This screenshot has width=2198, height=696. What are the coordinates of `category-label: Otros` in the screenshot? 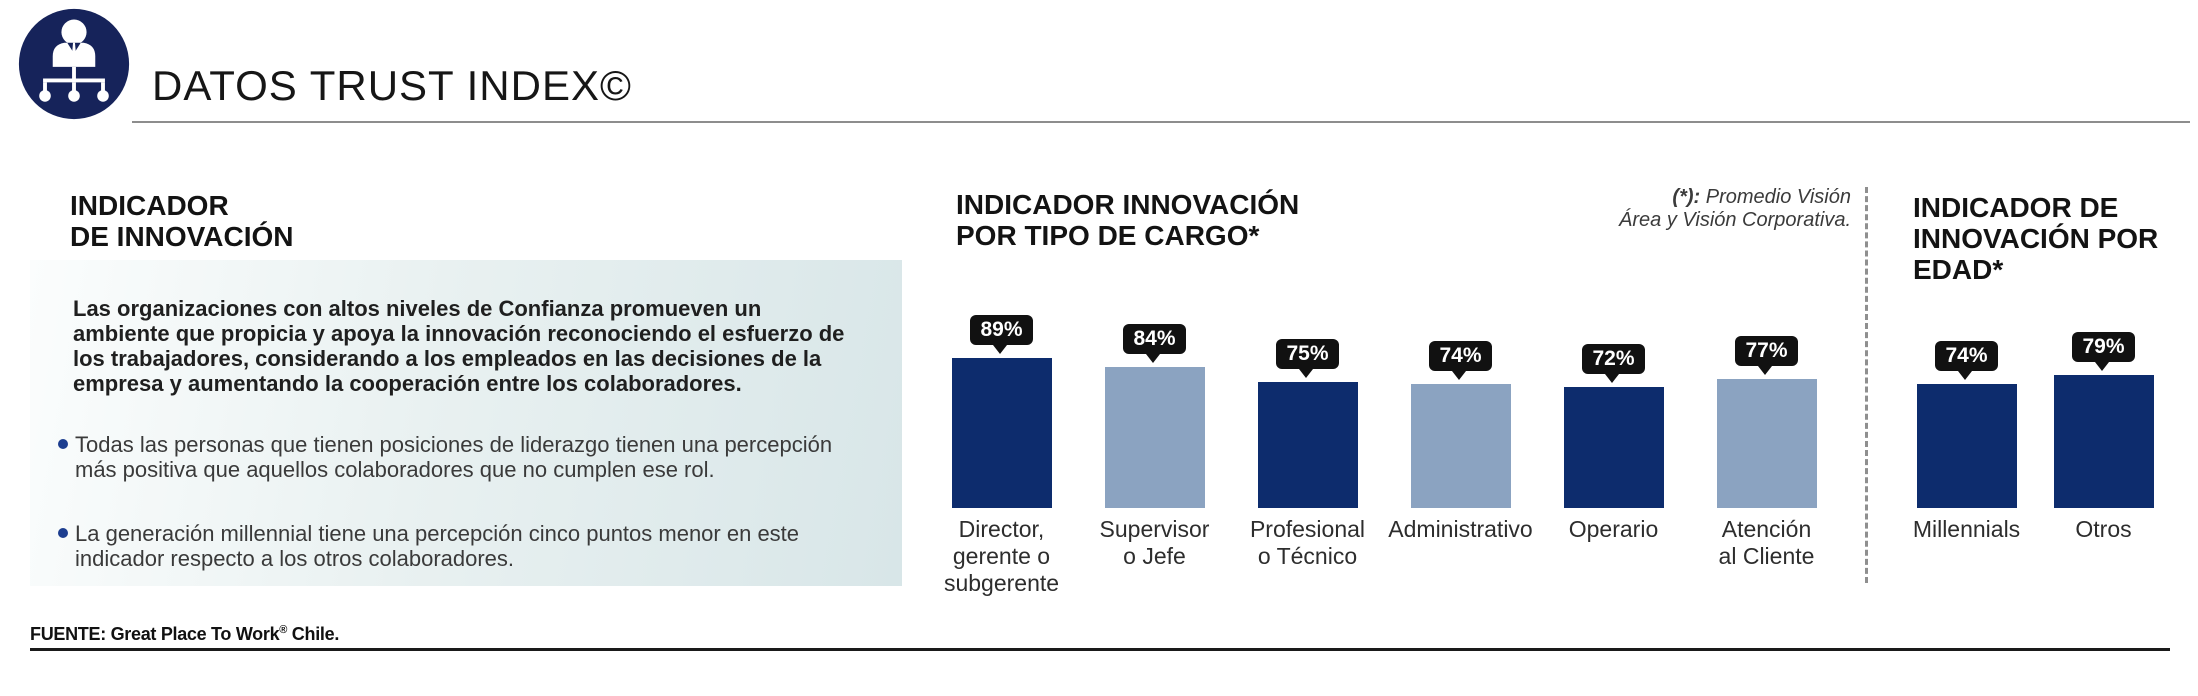 It's located at (2103, 529).